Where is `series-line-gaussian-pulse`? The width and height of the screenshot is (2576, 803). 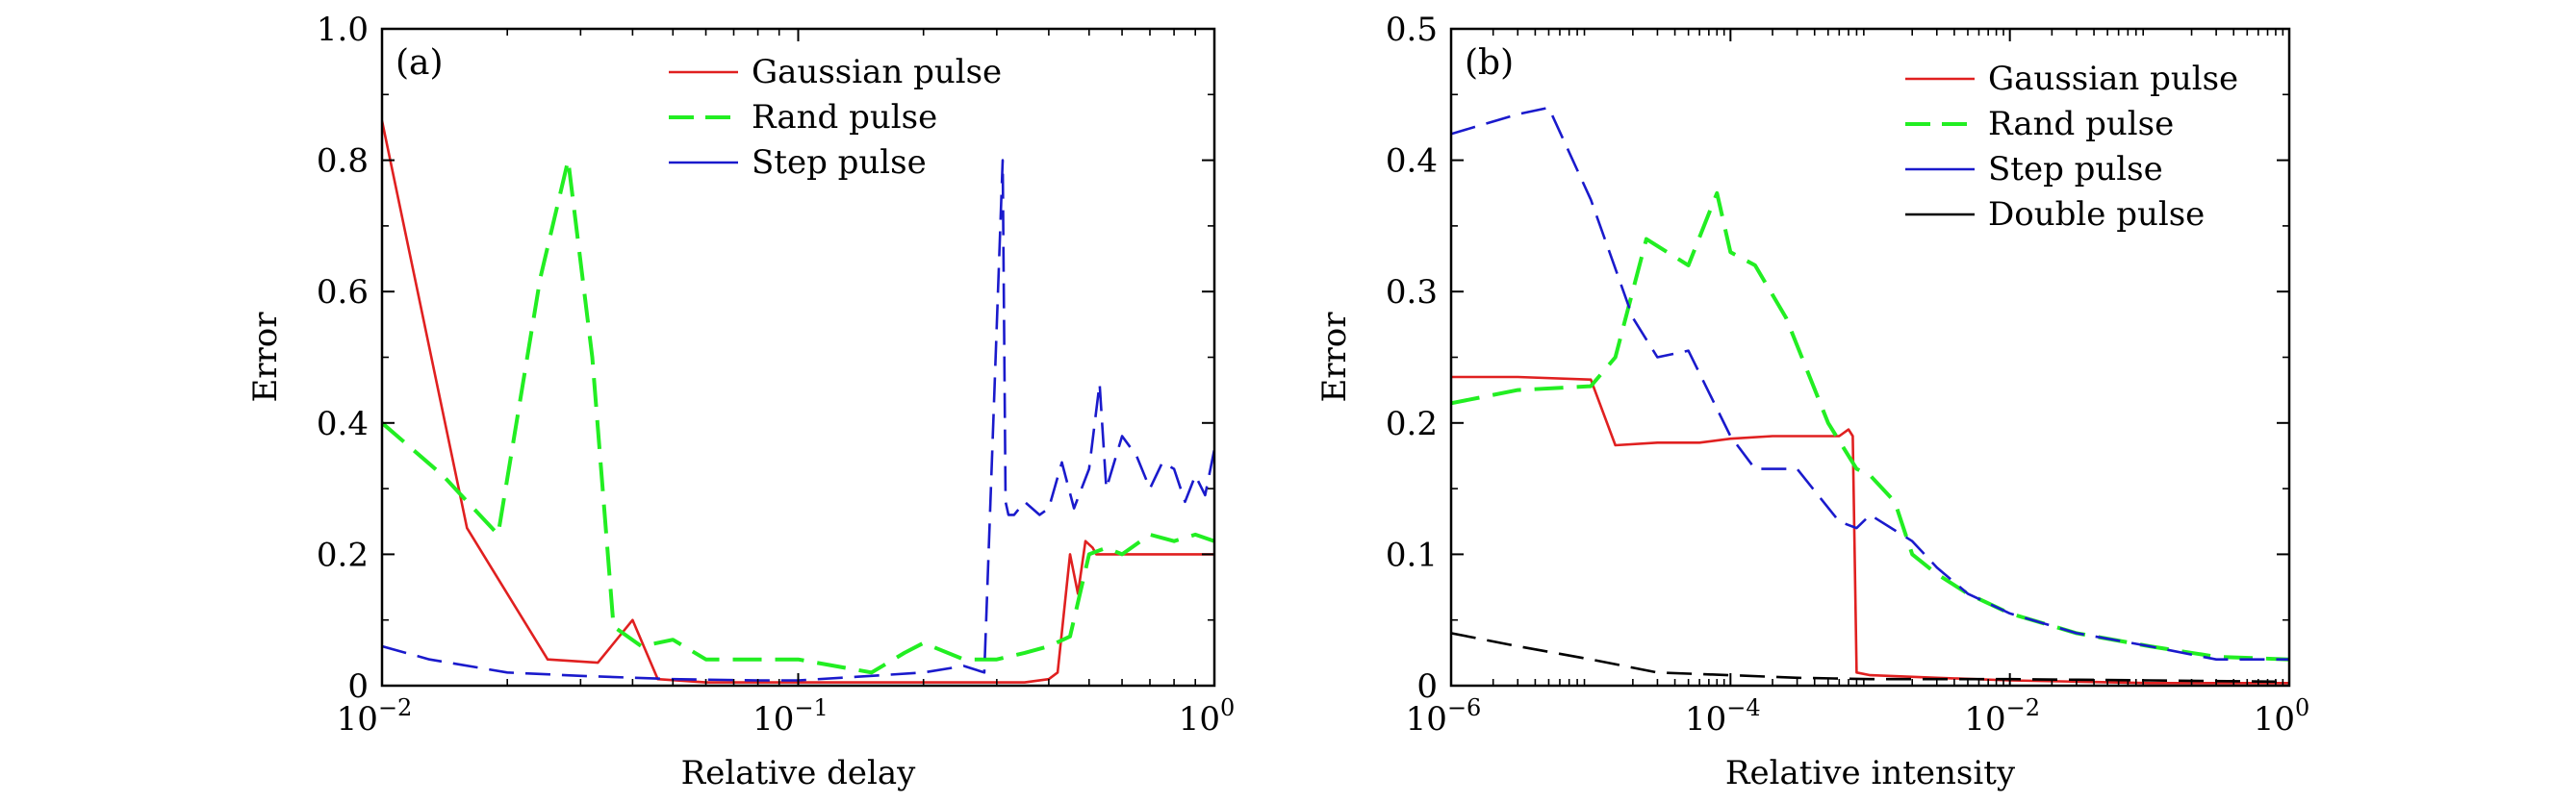 series-line-gaussian-pulse is located at coordinates (1870, 530).